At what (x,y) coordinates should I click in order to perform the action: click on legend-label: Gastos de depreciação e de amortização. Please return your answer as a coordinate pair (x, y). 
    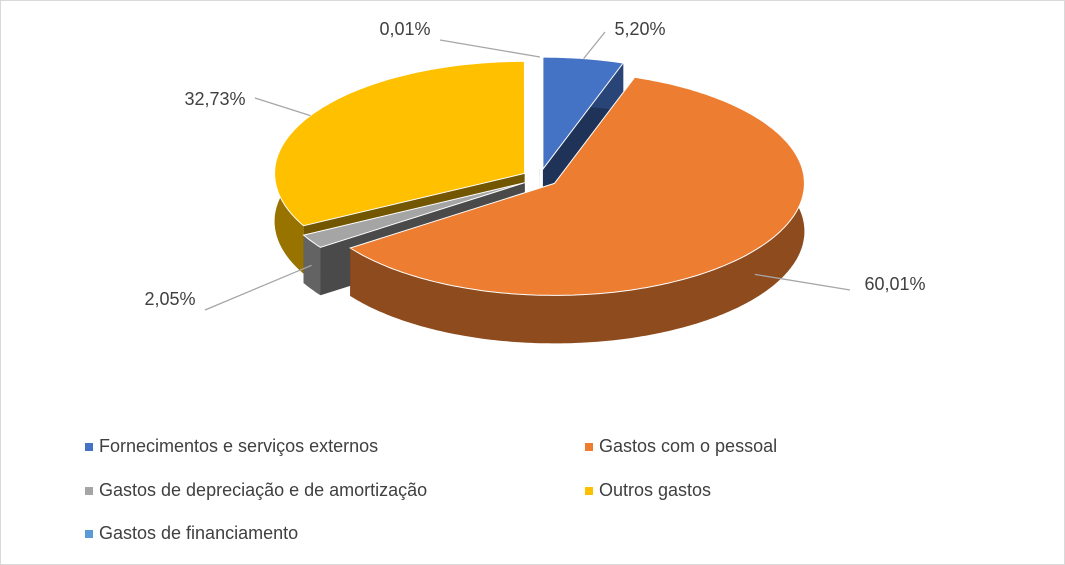
    Looking at the image, I should click on (263, 490).